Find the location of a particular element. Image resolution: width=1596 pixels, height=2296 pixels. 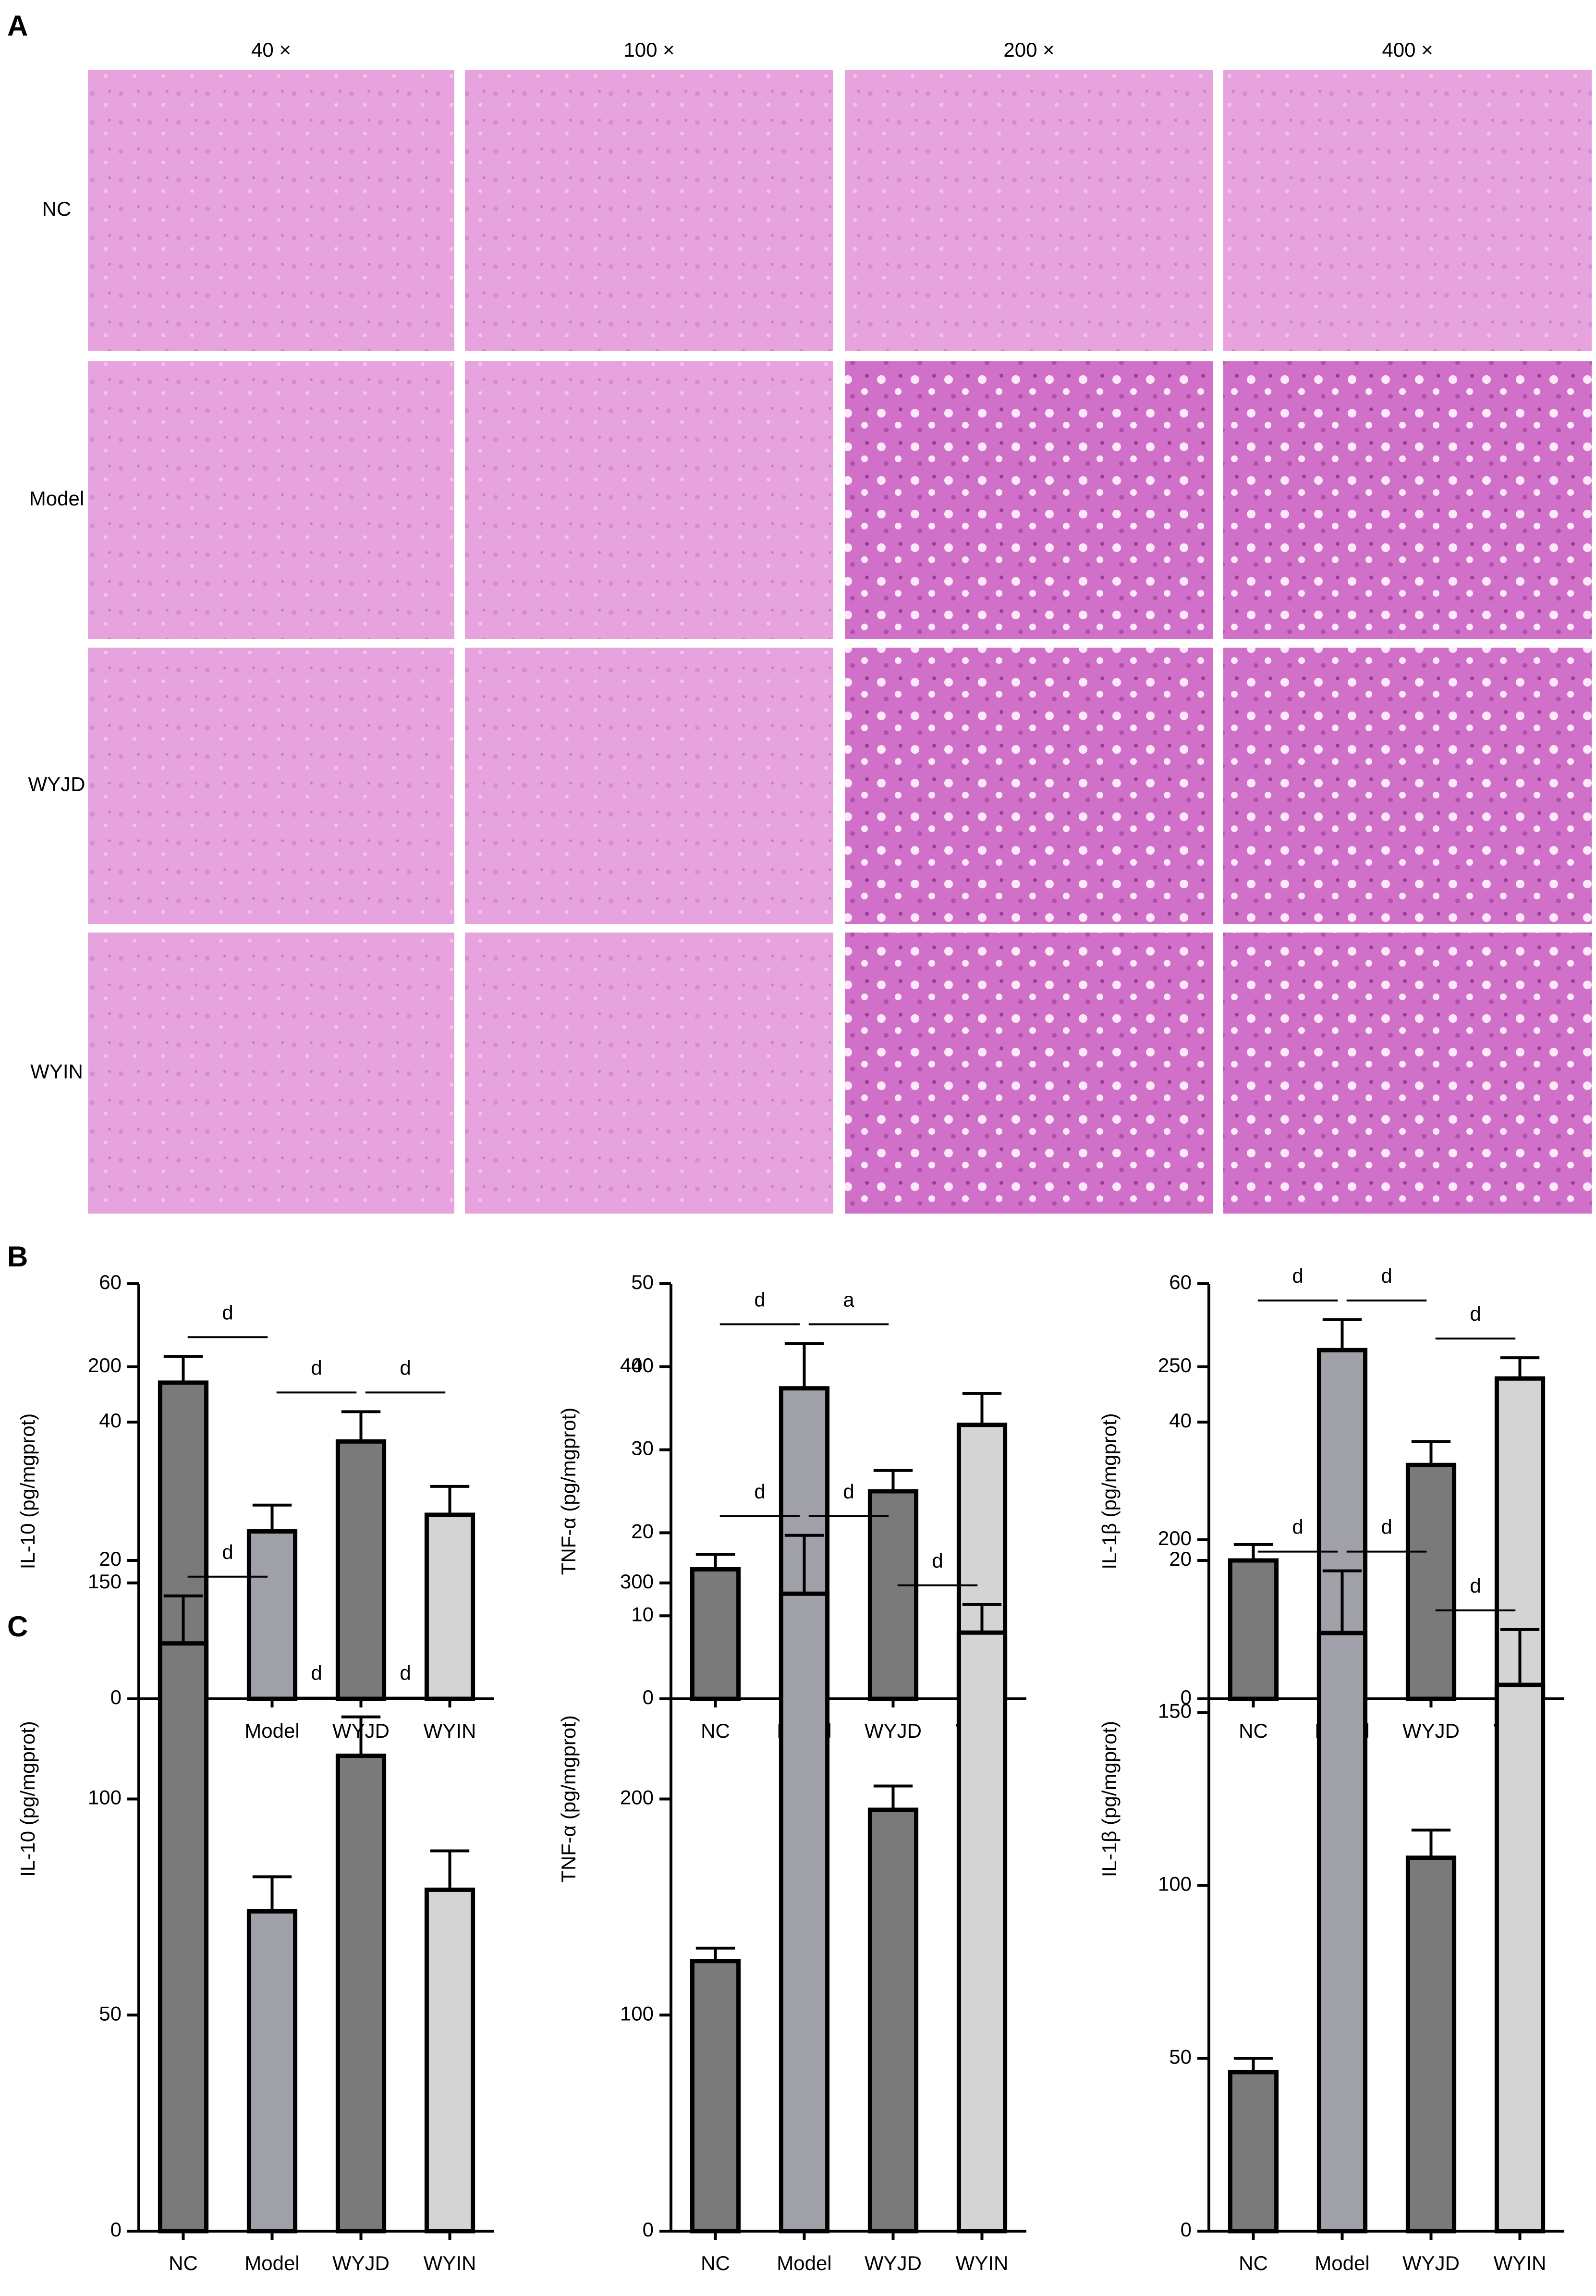

row-label: Model is located at coordinates (57, 498).